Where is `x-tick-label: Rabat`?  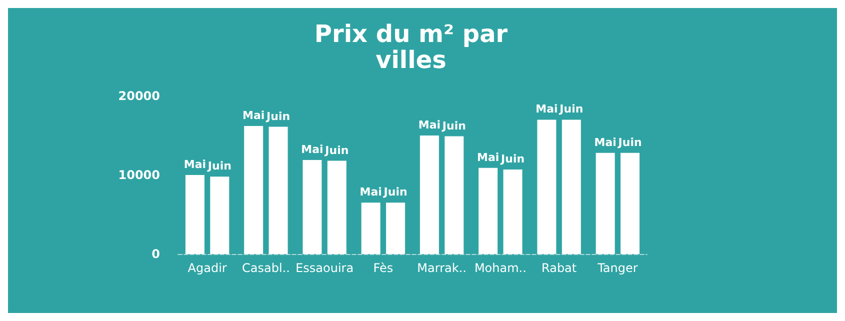 x-tick-label: Rabat is located at coordinates (559, 268).